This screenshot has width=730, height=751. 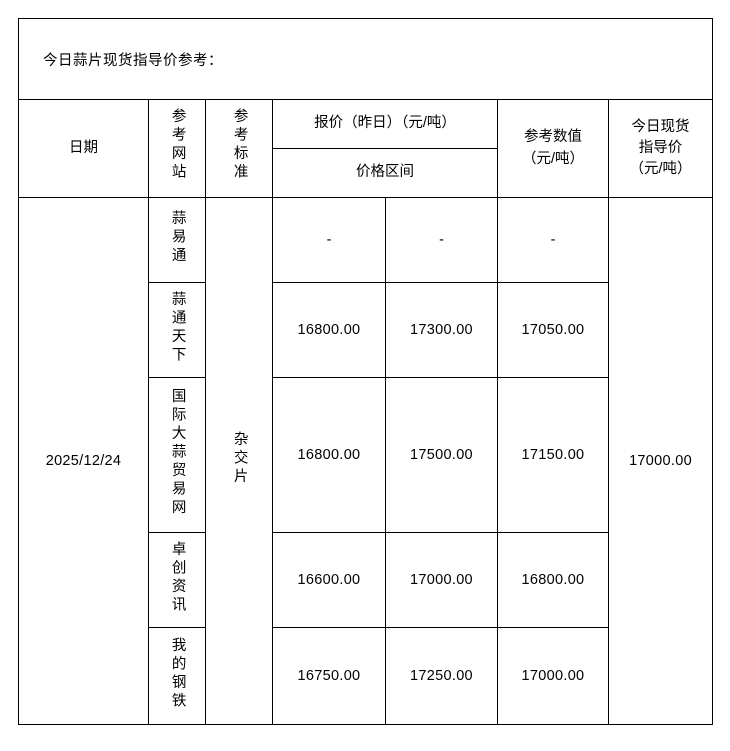 I want to click on title-row: 今日蒜片现货指导价参考：, so click(x=365, y=59).